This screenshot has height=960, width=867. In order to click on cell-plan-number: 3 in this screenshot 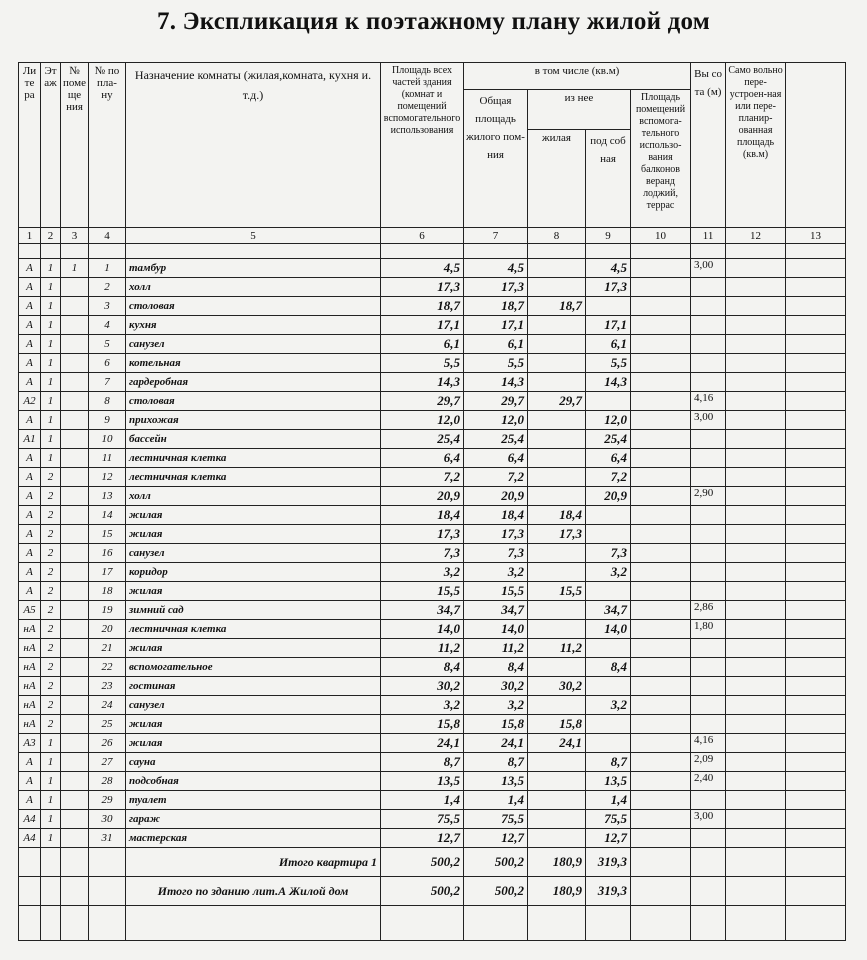, I will do `click(107, 306)`.